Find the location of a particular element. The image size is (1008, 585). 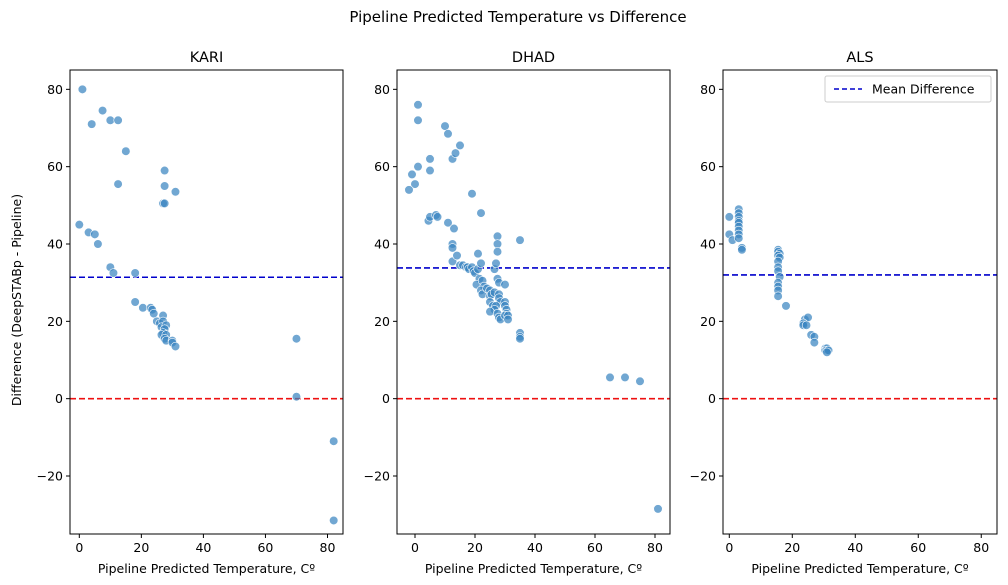

als-y-tick-label: 60 is located at coordinates (708, 166).